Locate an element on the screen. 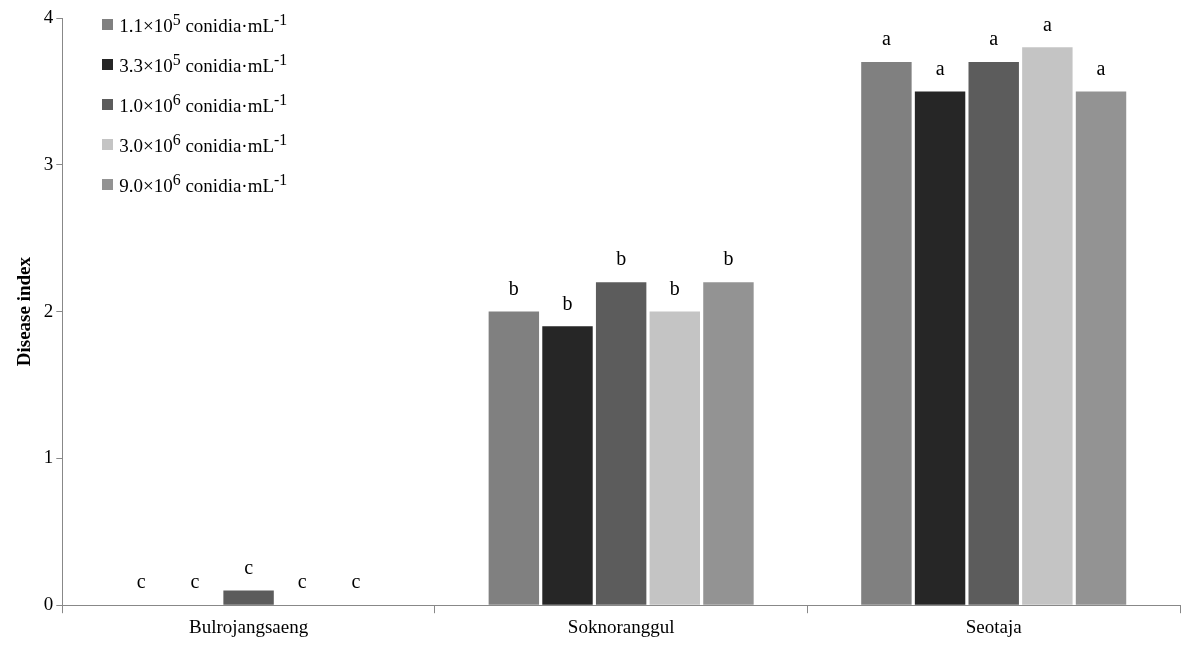 Image resolution: width=1194 pixels, height=652 pixels. y-tick-label: 0 is located at coordinates (48, 604).